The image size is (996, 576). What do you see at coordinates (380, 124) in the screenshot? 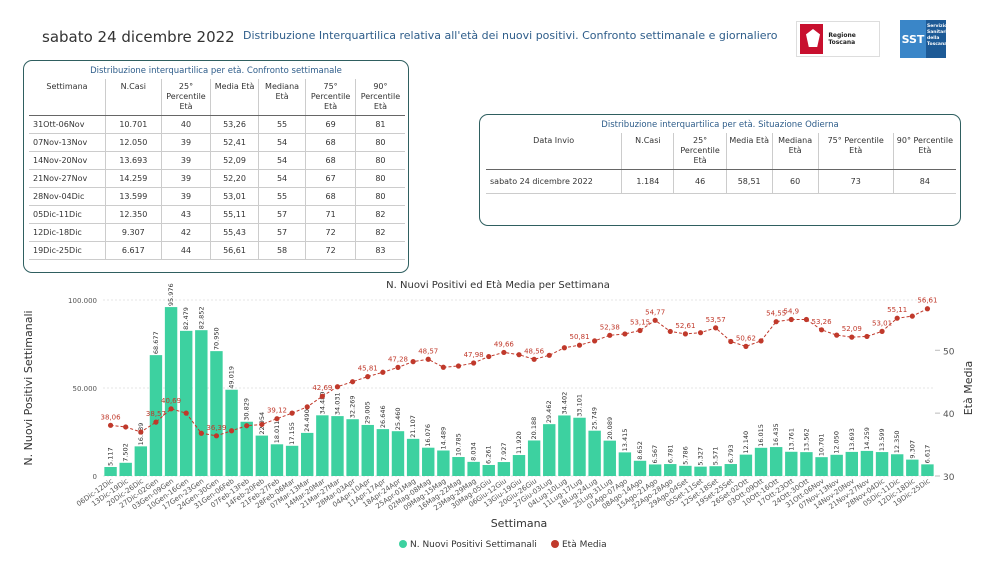
I see `weekly-cell: 81` at bounding box center [380, 124].